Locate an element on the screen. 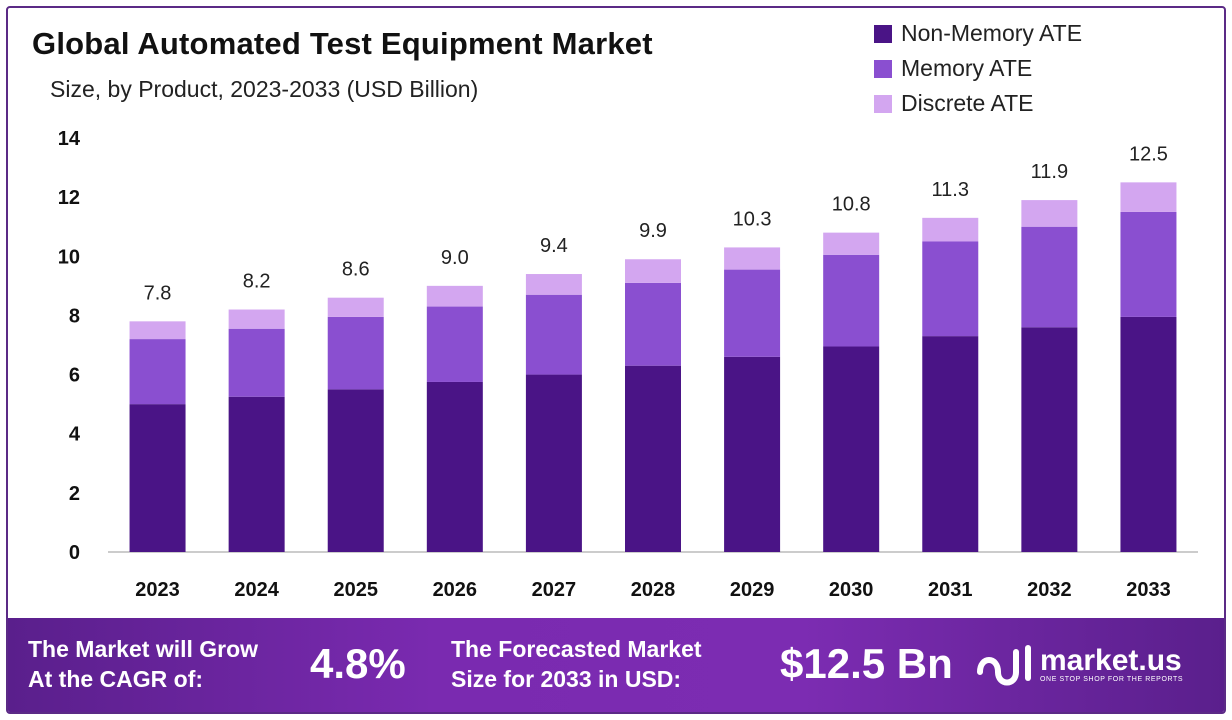 The height and width of the screenshot is (720, 1232). y-tick-label: 0 is located at coordinates (74, 553).